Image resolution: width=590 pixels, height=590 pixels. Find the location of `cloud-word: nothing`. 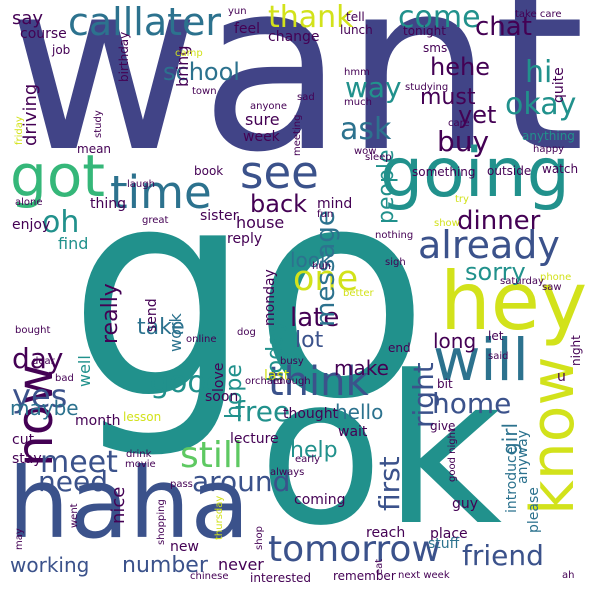

cloud-word: nothing is located at coordinates (394, 235).